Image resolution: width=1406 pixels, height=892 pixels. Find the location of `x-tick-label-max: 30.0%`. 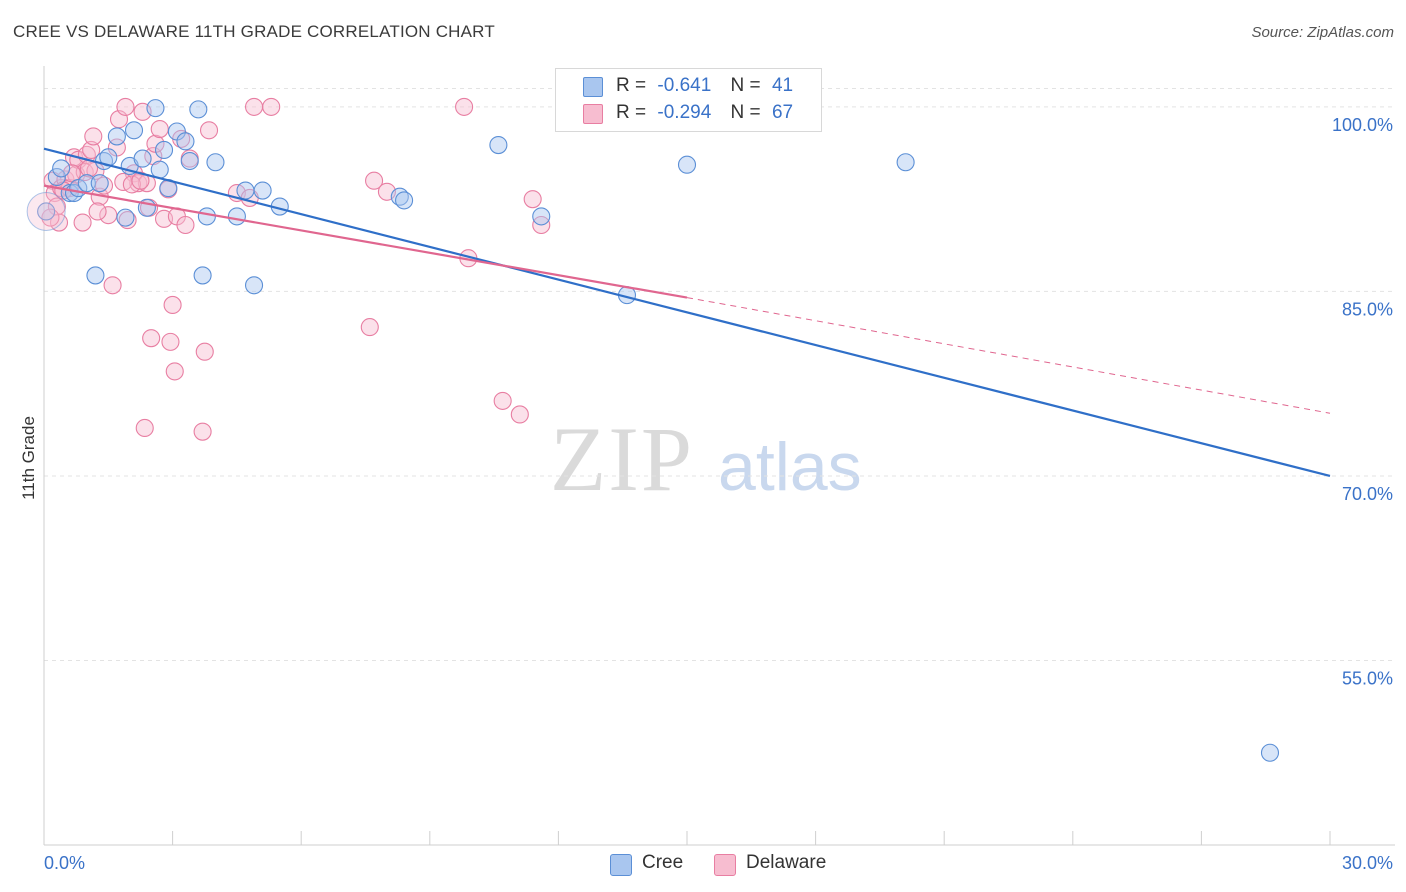

x-tick-label-max: 30.0% is located at coordinates (1367, 863).